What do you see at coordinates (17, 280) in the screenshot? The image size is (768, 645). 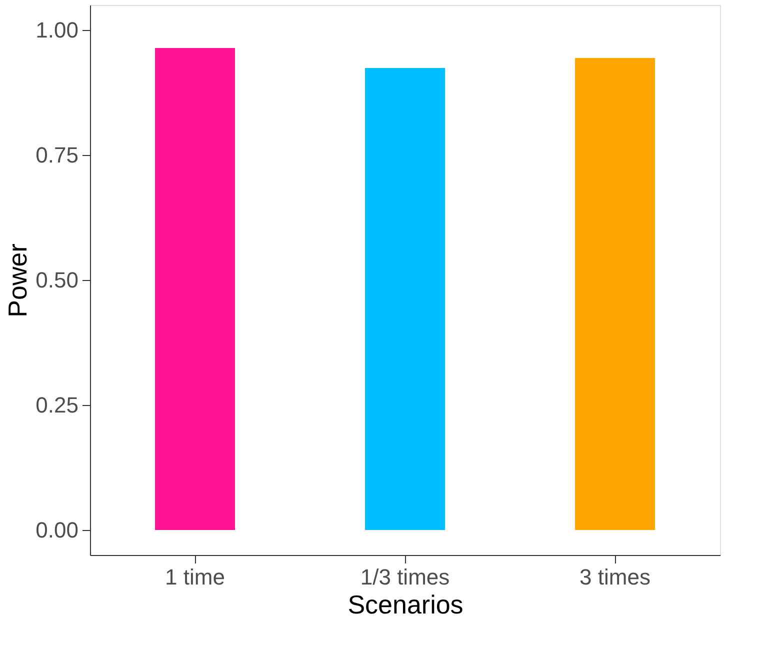 I see `y-axis-title: Power` at bounding box center [17, 280].